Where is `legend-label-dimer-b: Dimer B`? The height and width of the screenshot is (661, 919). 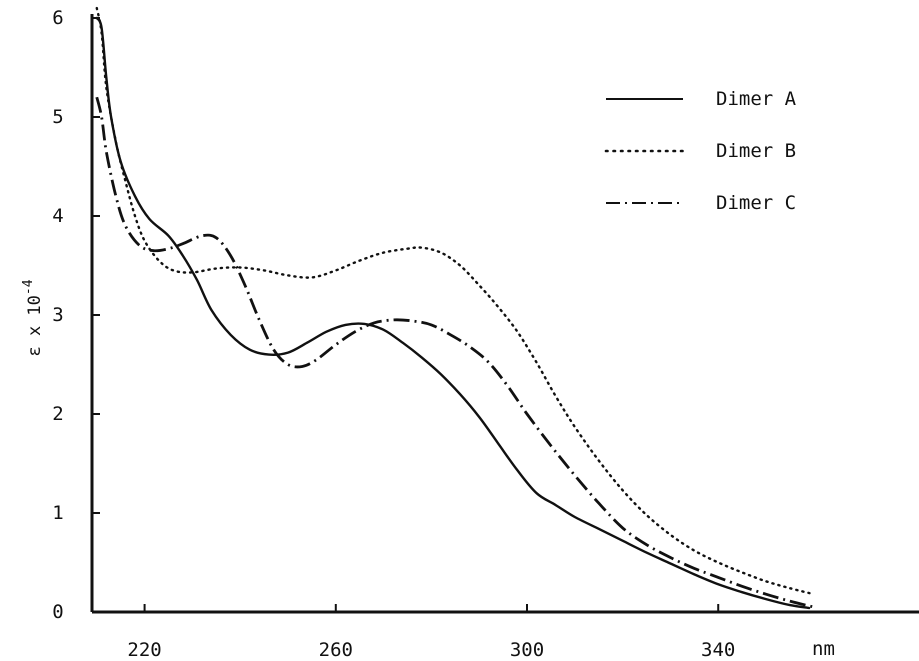
legend-label-dimer-b: Dimer B is located at coordinates (756, 151).